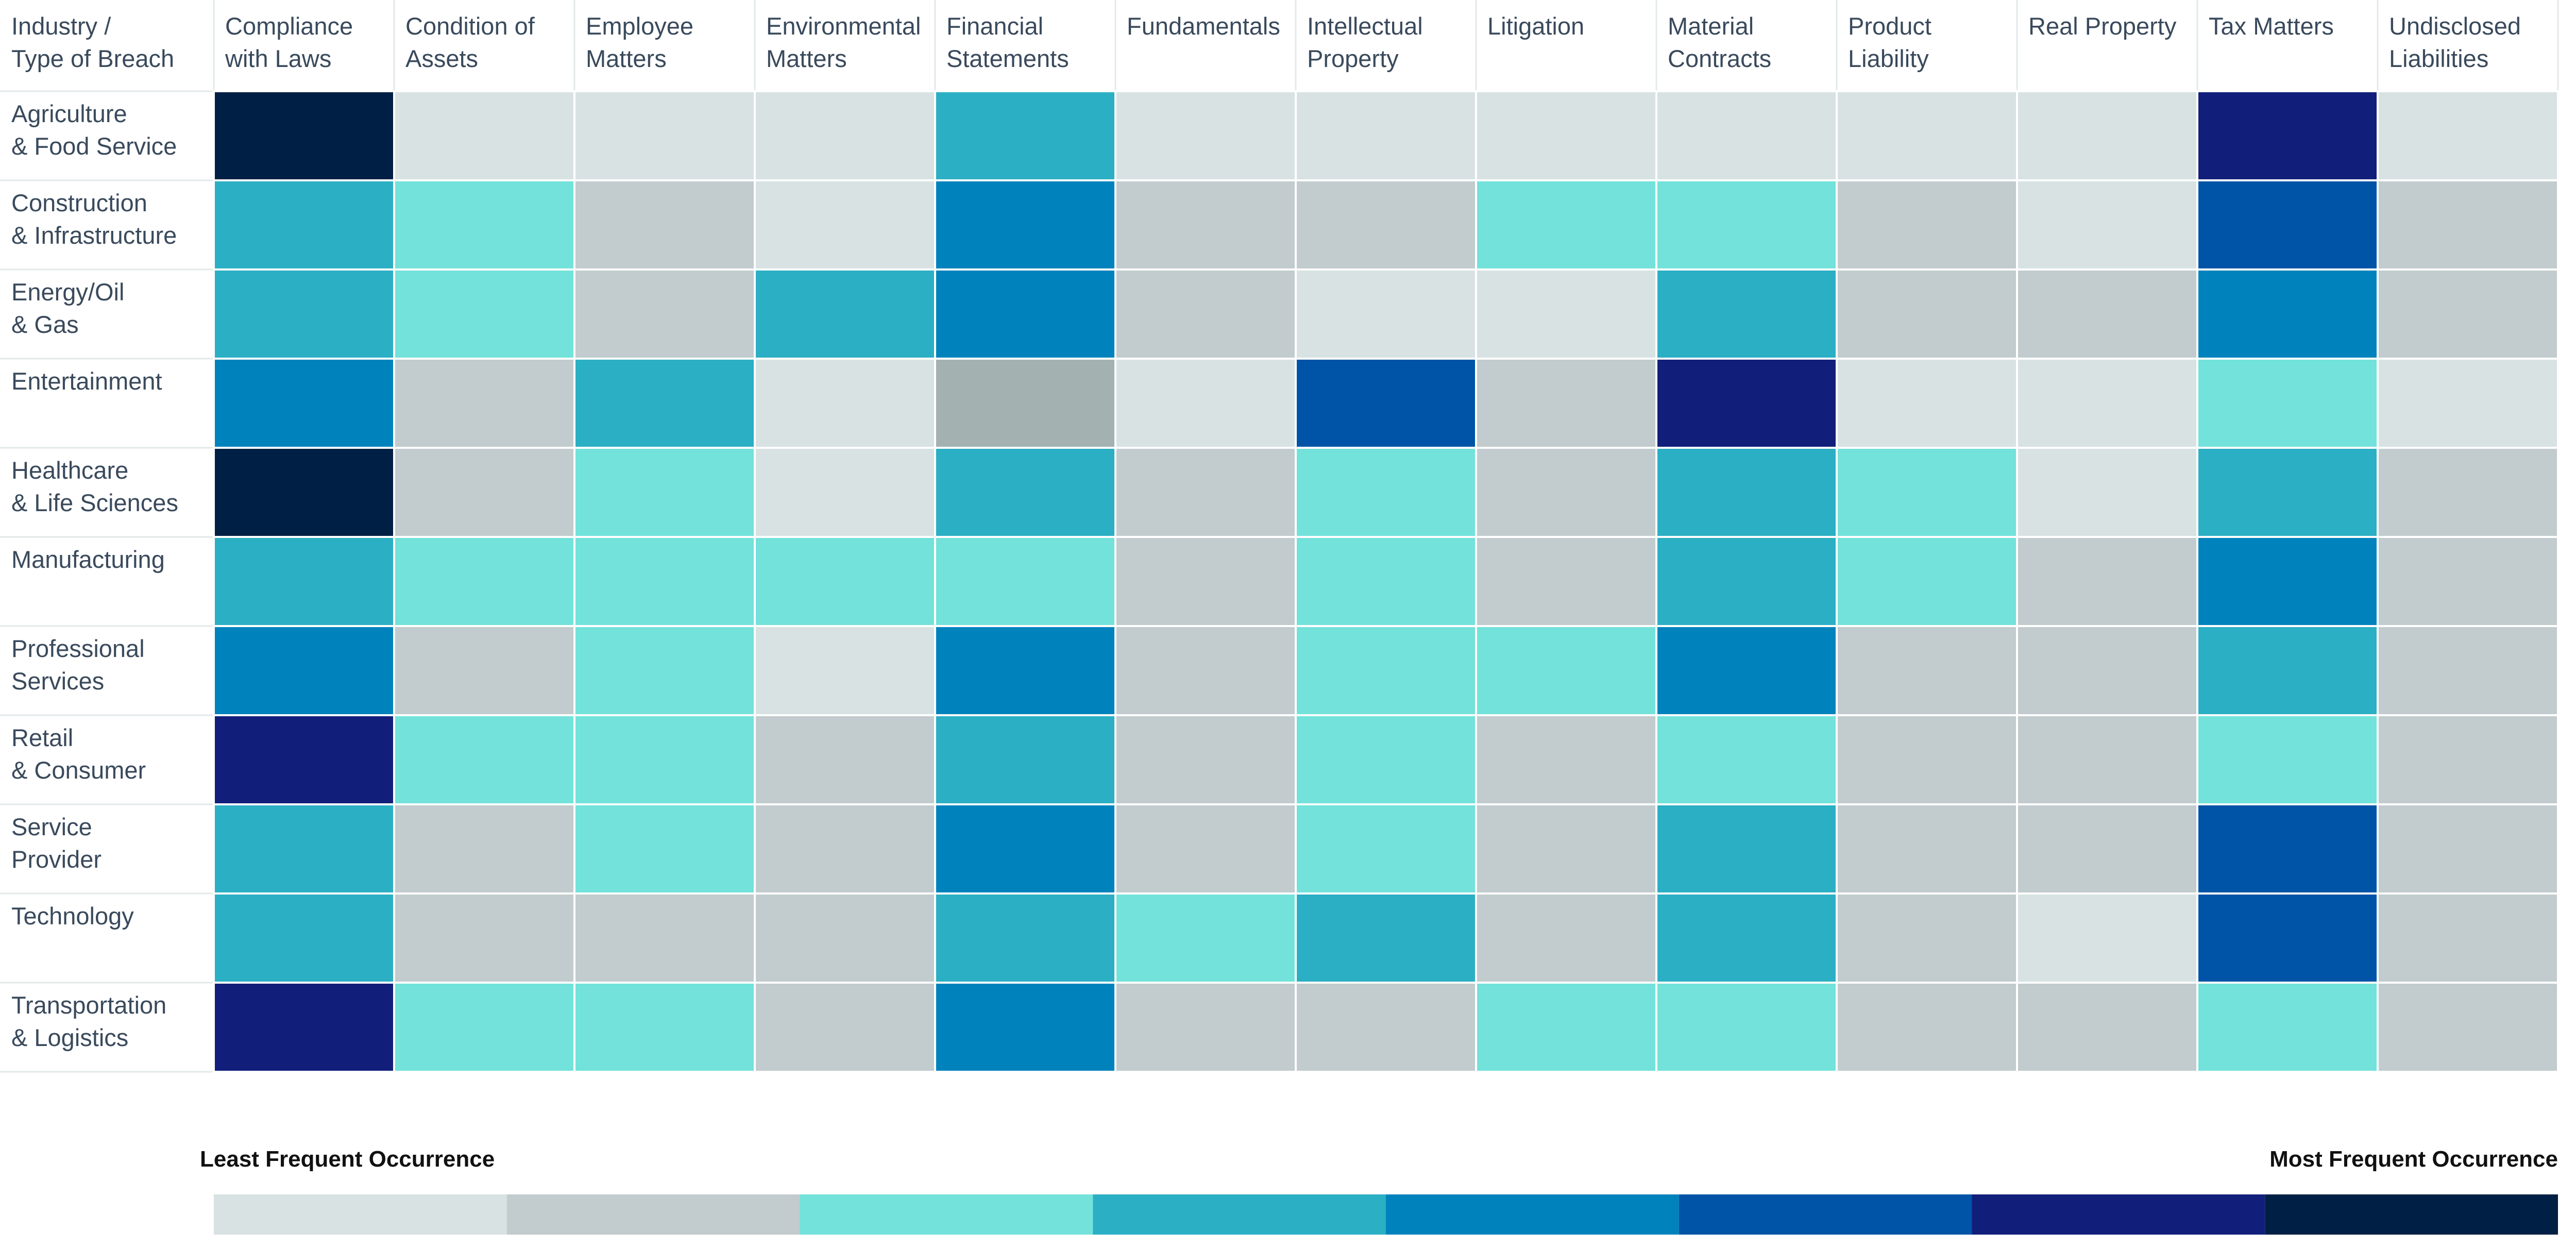 The width and height of the screenshot is (2576, 1248). Describe the element at coordinates (626, 59) in the screenshot. I see `col-header-employee-matters-line: Matters` at that location.